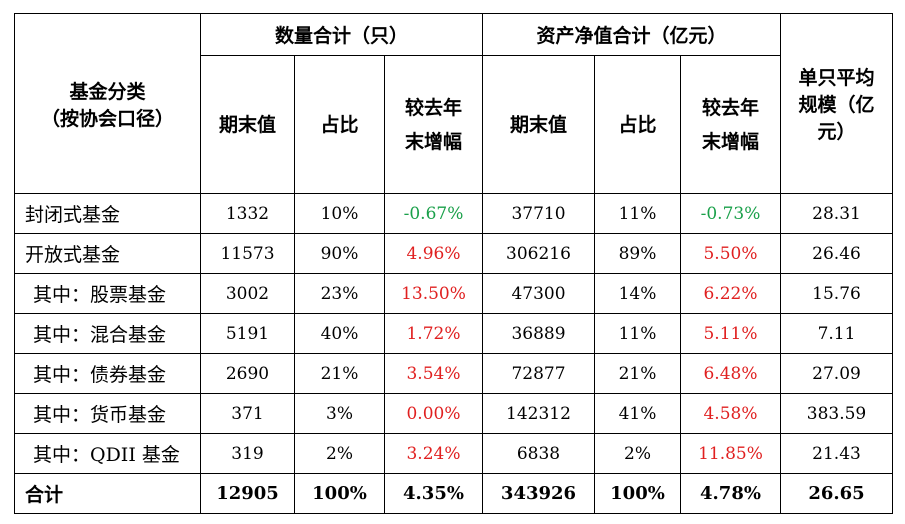  I want to click on nav-change: 5.11%, so click(730, 333).